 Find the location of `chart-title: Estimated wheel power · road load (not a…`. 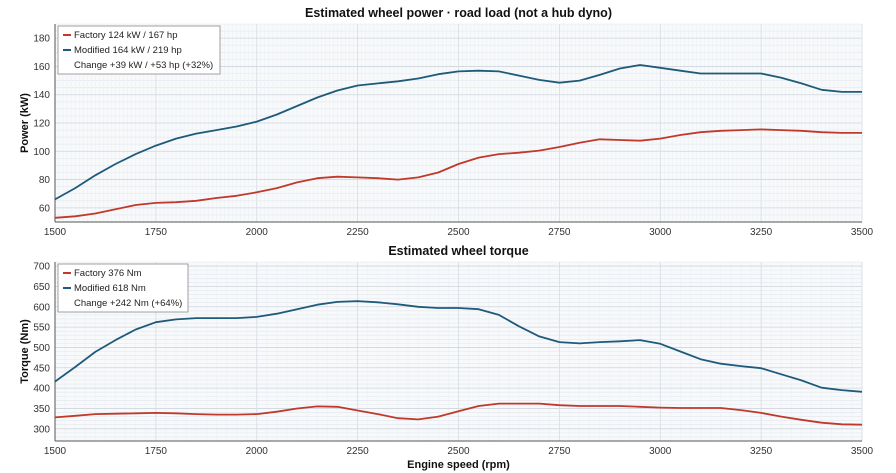

chart-title: Estimated wheel power · road load (not a… is located at coordinates (458, 13).